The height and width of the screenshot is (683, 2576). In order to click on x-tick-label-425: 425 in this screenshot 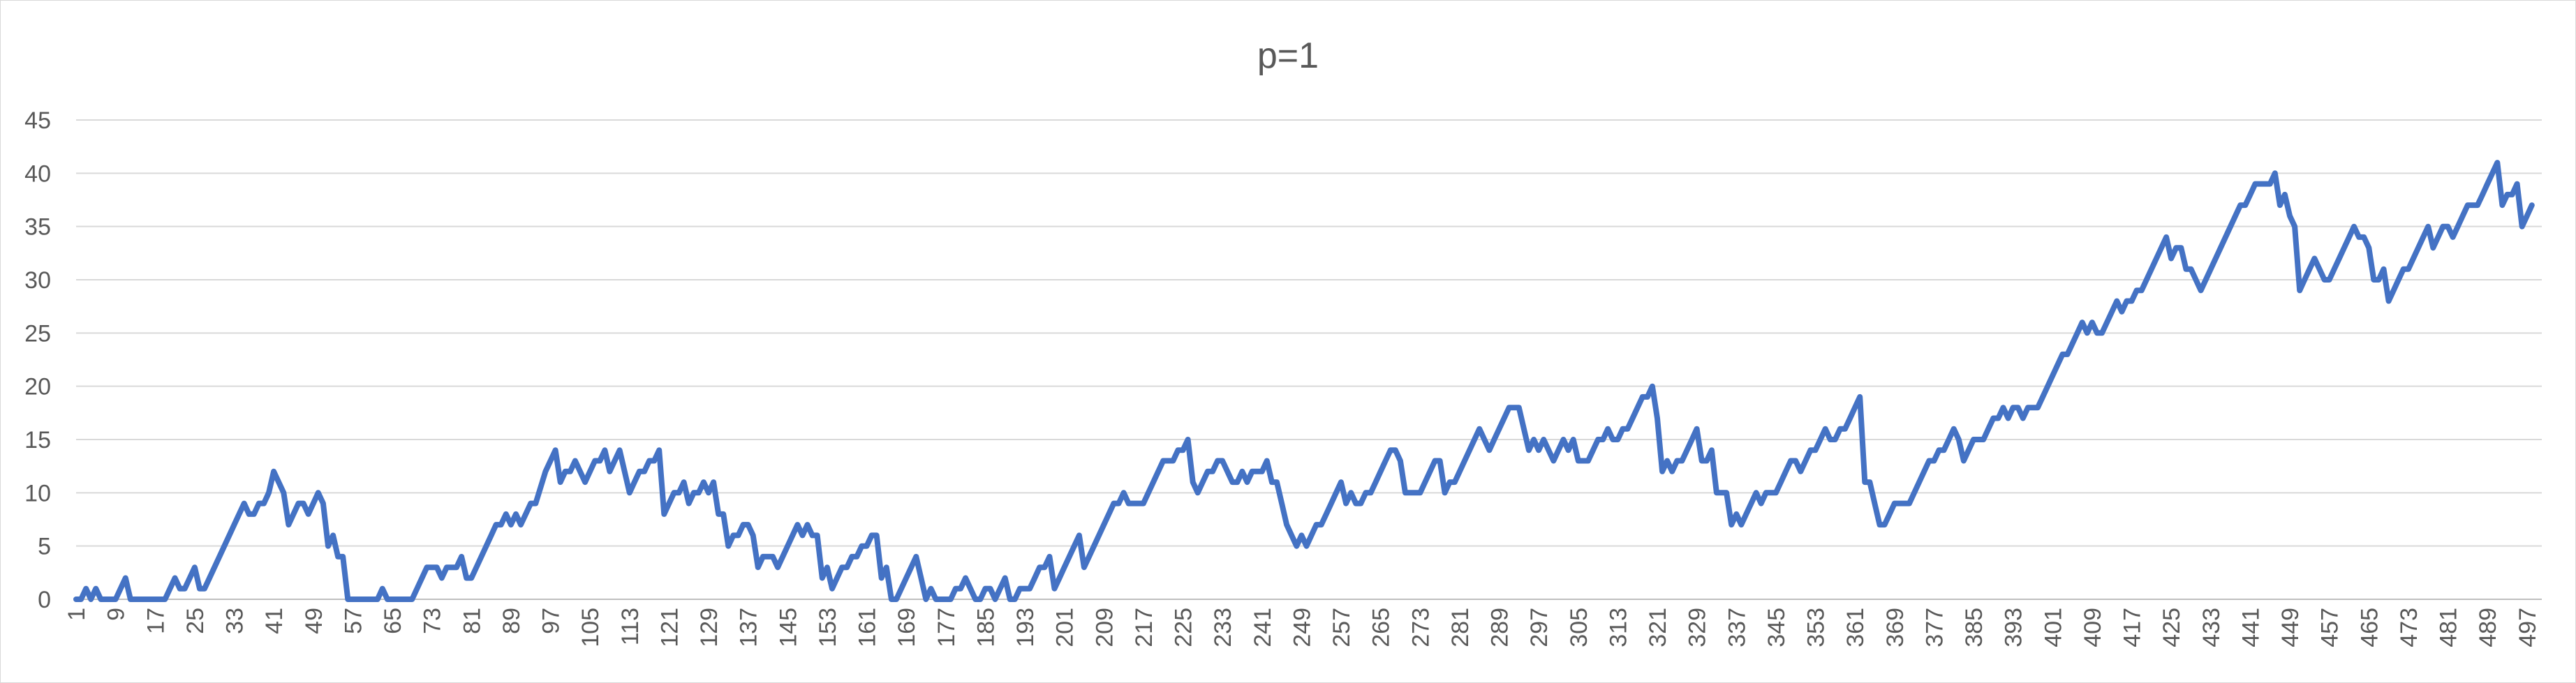, I will do `click(2172, 627)`.